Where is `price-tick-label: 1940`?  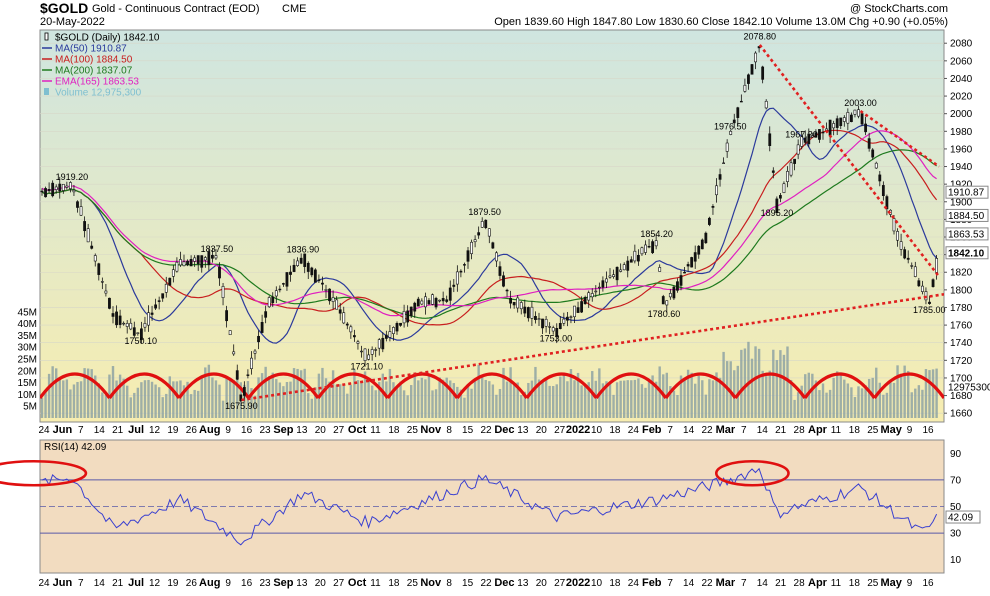
price-tick-label: 1940 is located at coordinates (961, 167).